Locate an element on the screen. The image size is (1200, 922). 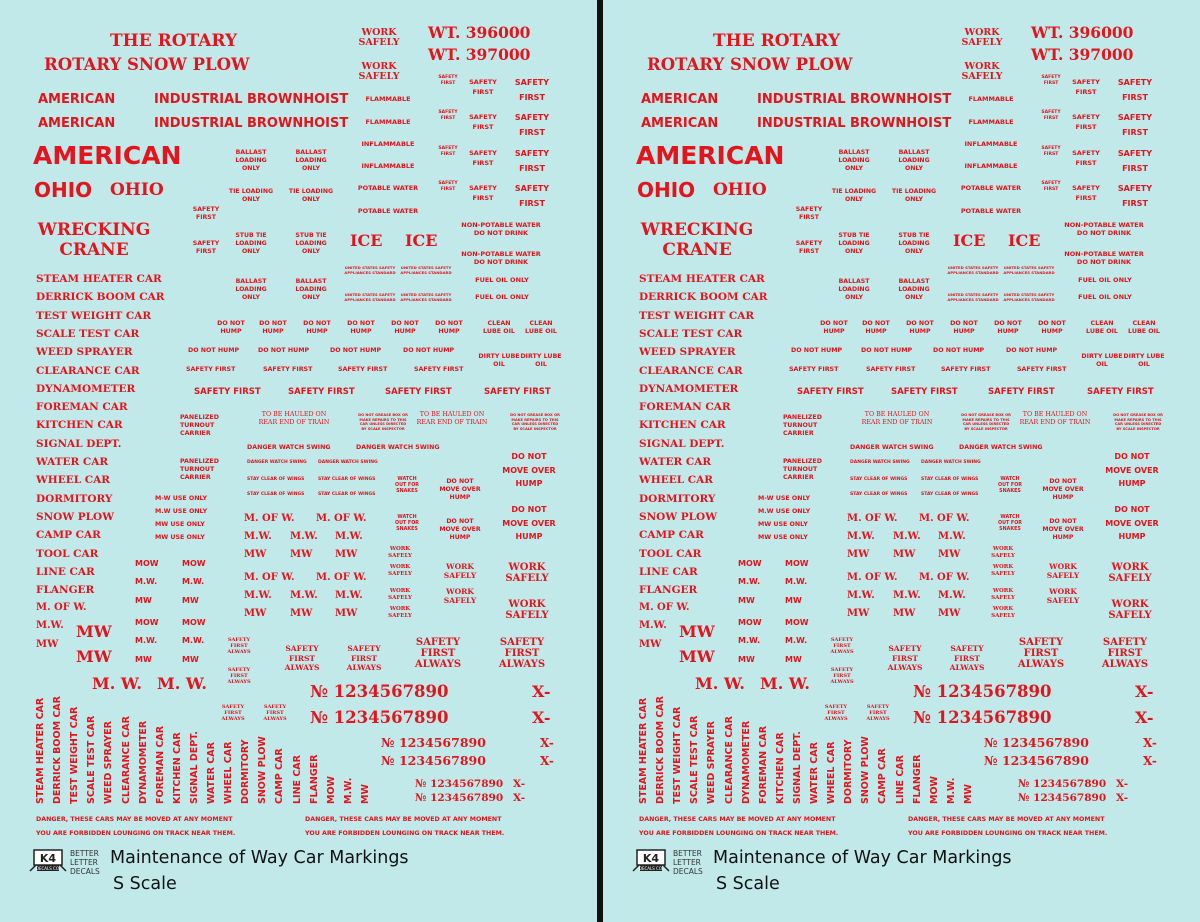
panelized-1: PANELIZED TURNOUT CARRIER is located at coordinates (802, 425).